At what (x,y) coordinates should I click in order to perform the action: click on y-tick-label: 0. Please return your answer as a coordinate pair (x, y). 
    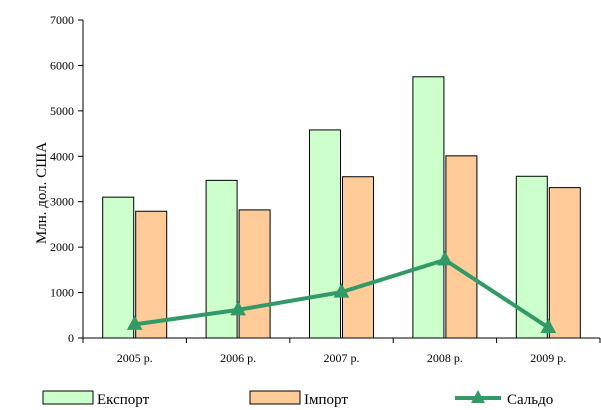
    Looking at the image, I should click on (71, 338).